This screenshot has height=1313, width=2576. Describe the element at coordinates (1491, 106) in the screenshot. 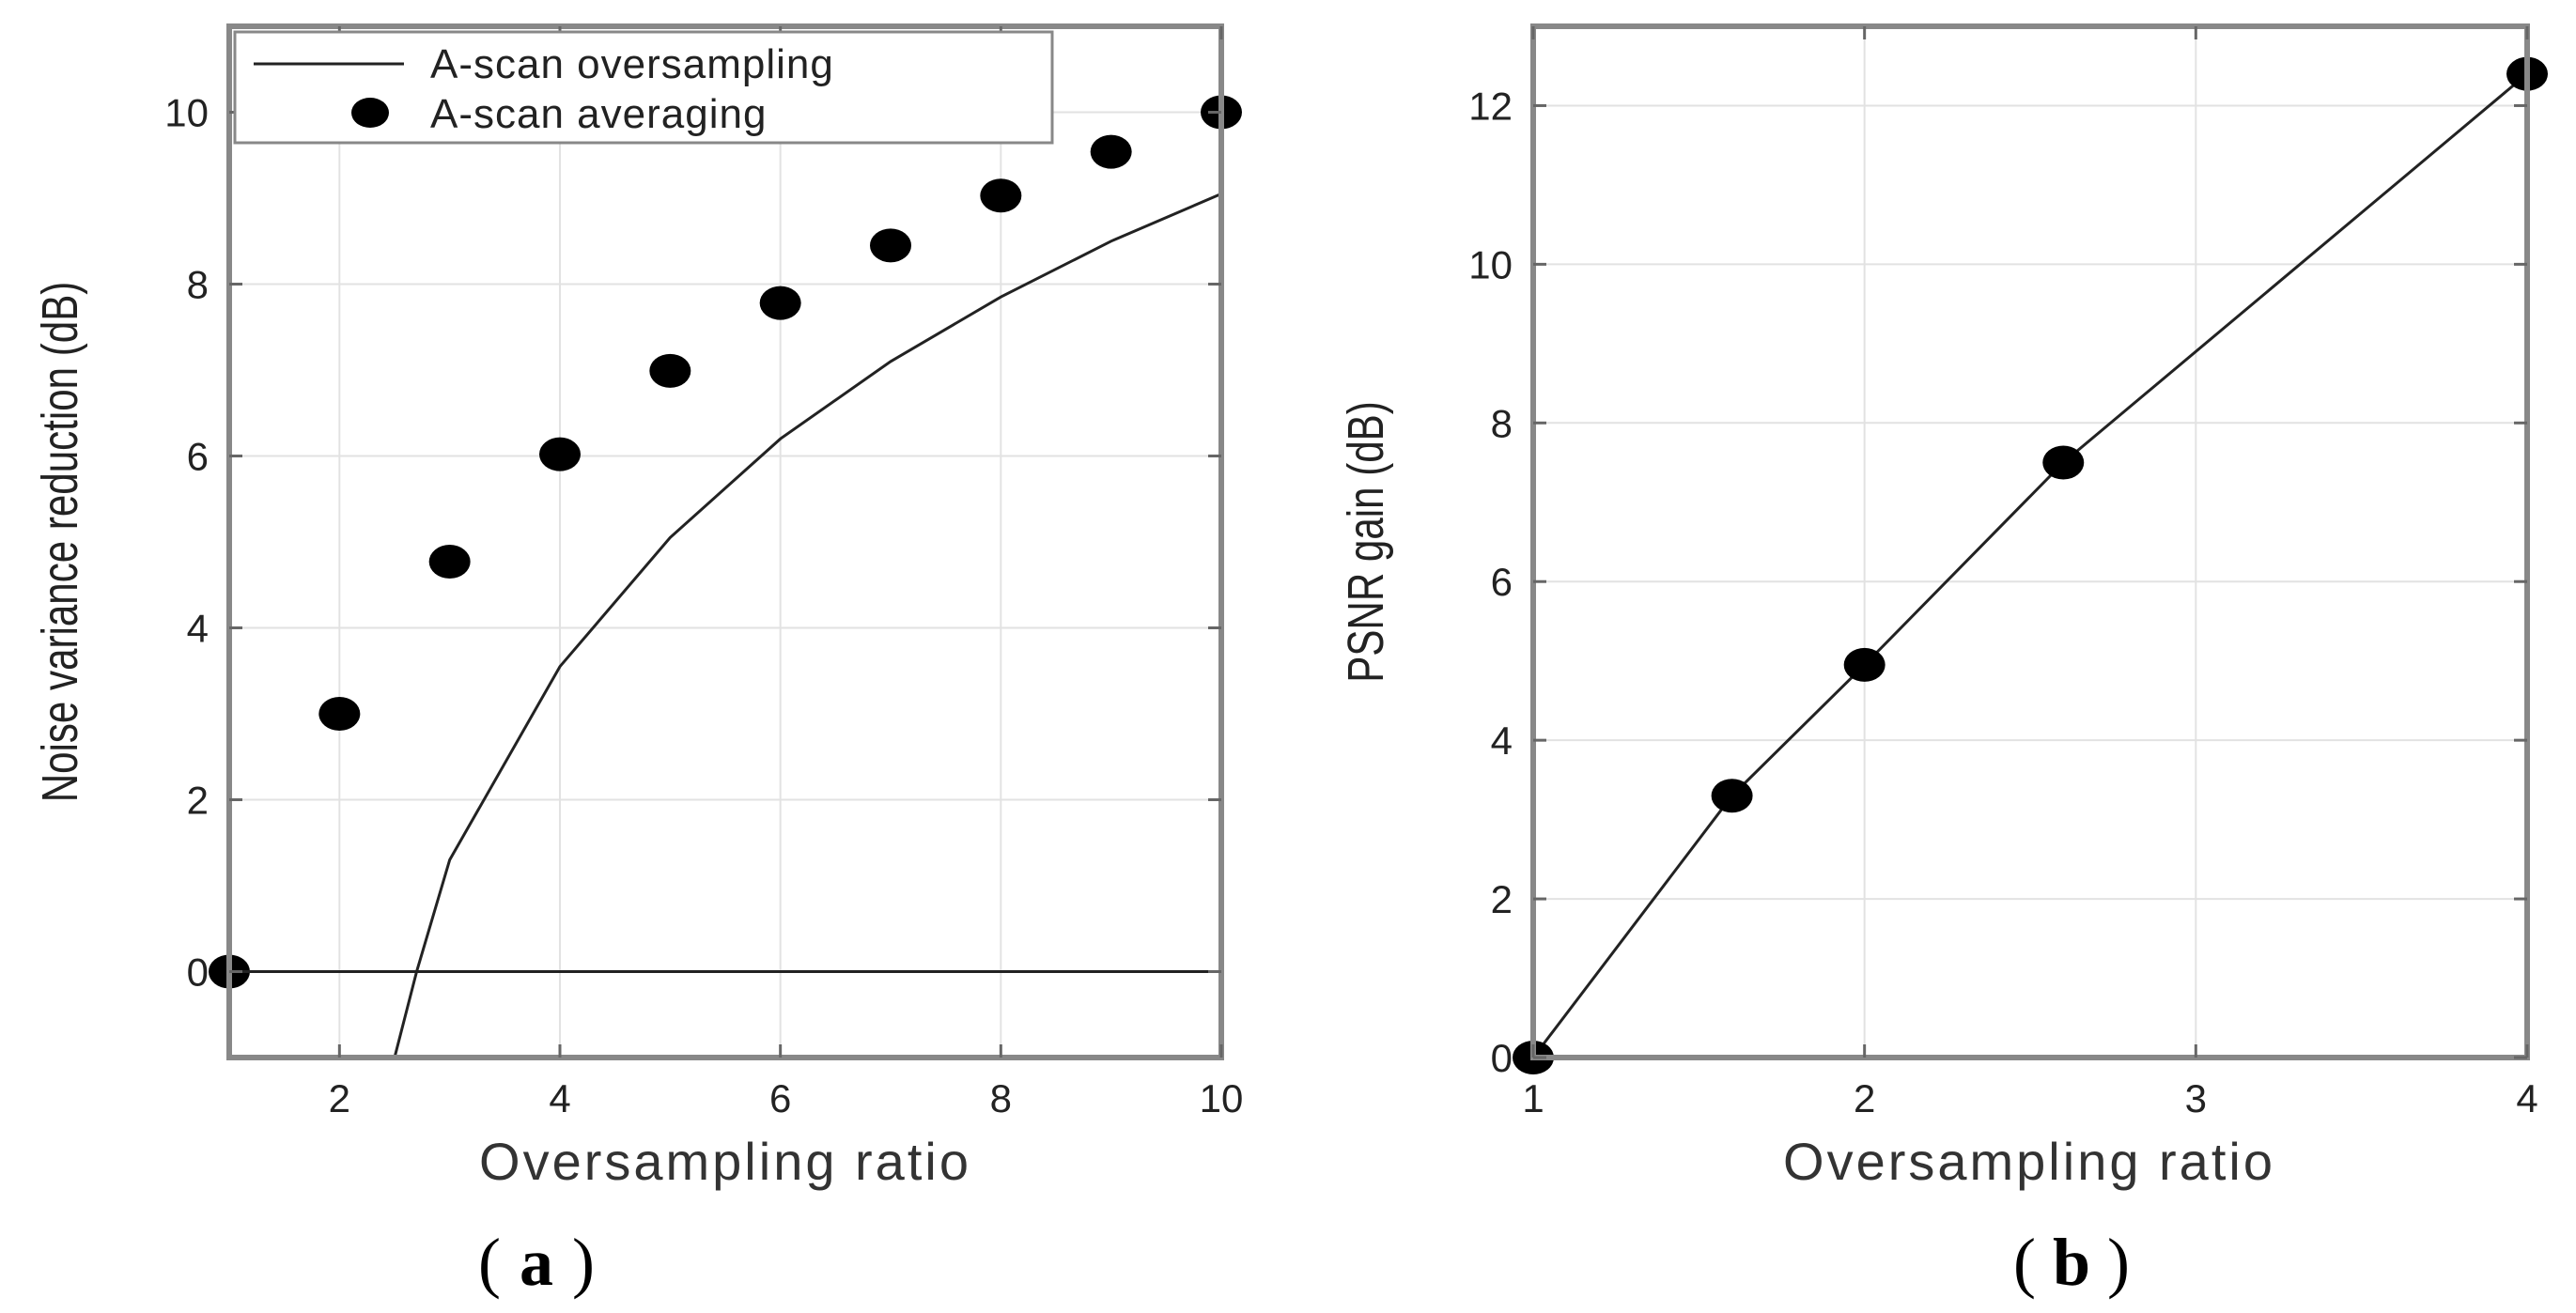

I see `y-tick-label: 12` at that location.